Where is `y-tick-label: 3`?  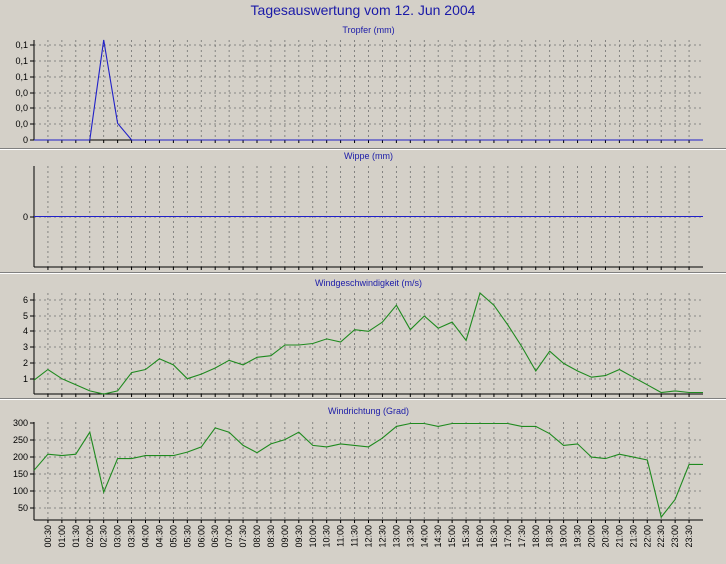 y-tick-label: 3 is located at coordinates (25, 347).